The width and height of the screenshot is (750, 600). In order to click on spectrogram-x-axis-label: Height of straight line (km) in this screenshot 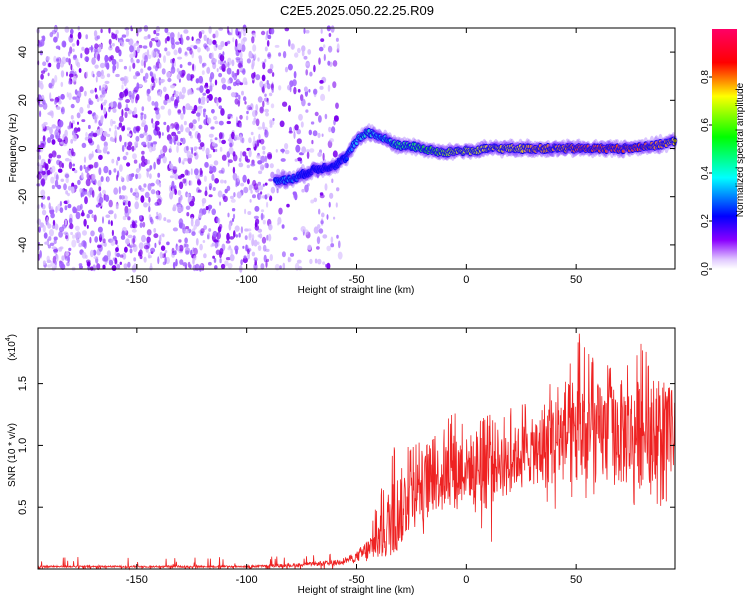, I will do `click(356, 290)`.